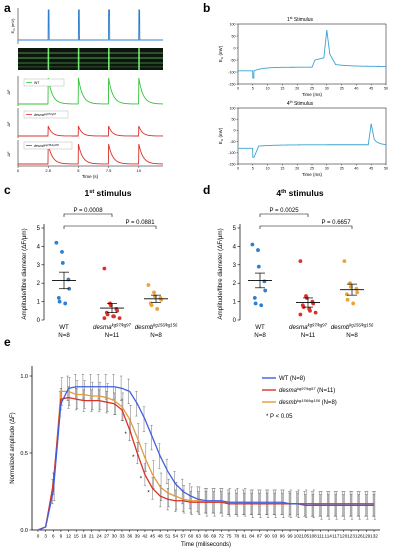 The height and width of the screenshot is (550, 400). Describe the element at coordinates (39, 284) in the screenshot. I see `dotplot-ytick-label: 2` at that location.